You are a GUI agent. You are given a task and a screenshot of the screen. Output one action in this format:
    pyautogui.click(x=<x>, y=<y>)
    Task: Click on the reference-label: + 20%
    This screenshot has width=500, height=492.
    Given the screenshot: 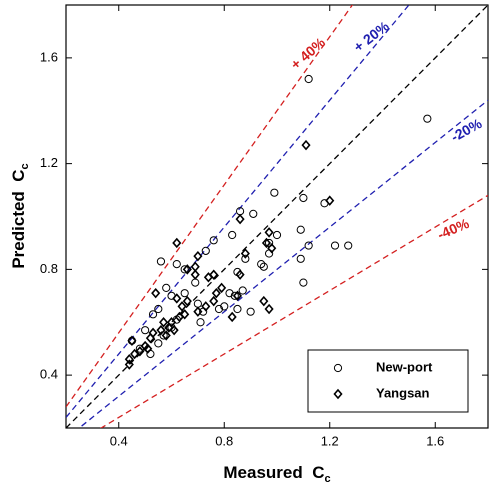 What is the action you would take?
    pyautogui.click(x=371, y=36)
    